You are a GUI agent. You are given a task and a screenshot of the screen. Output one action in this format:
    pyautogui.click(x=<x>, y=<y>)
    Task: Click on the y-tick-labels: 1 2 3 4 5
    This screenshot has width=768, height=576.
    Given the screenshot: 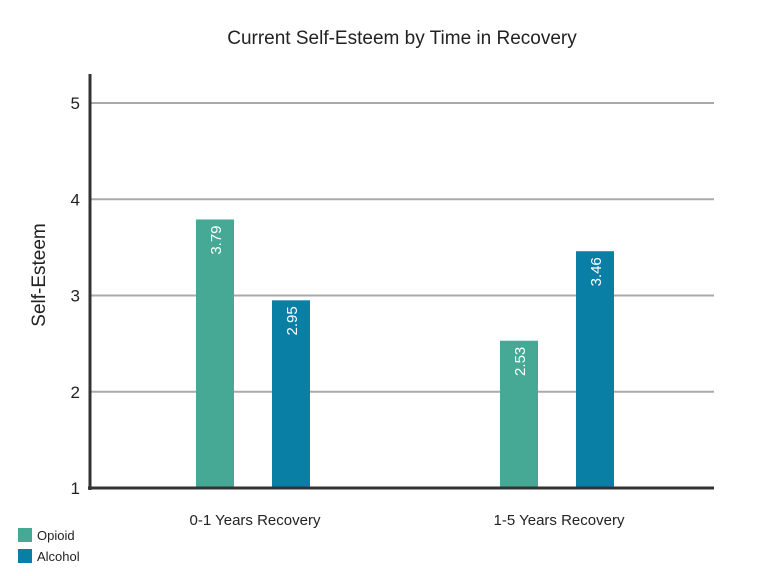 What is the action you would take?
    pyautogui.click(x=75, y=296)
    